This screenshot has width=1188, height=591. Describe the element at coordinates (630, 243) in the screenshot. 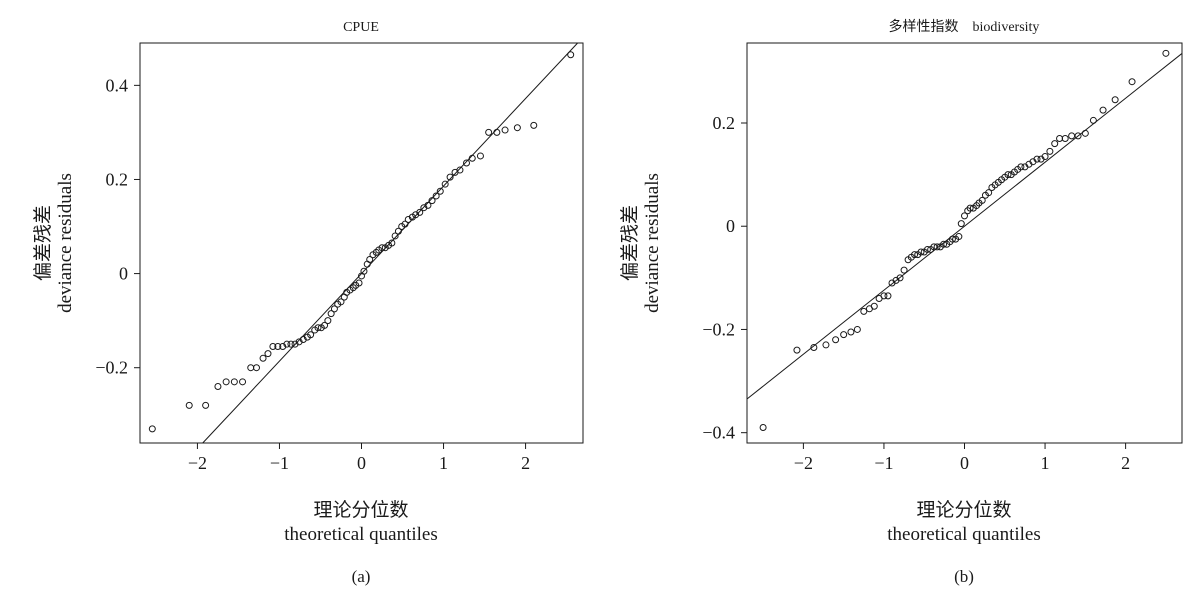

I see `y-axis-label-cn-b: 偏差残差` at that location.